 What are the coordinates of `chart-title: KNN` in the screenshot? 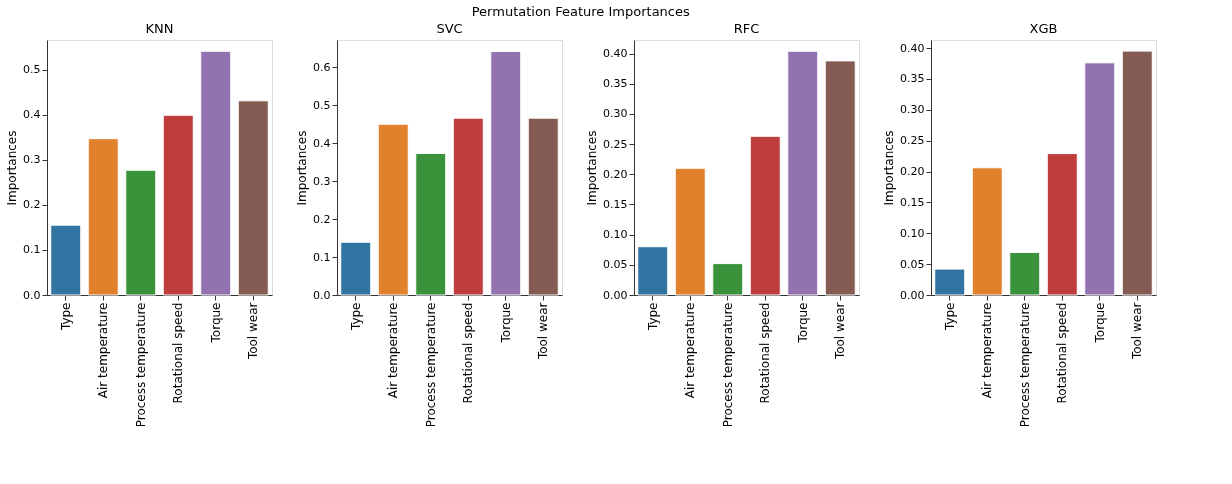 It's located at (159, 28).